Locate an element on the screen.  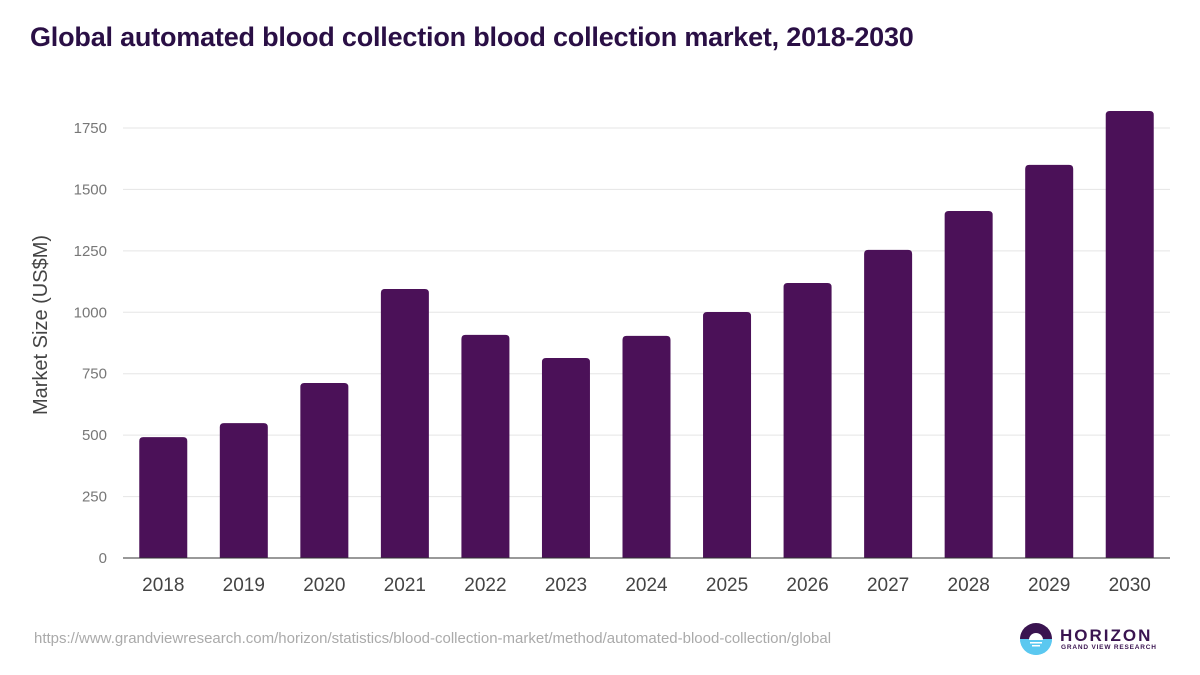
x-tick-label: 2024 is located at coordinates (646, 585).